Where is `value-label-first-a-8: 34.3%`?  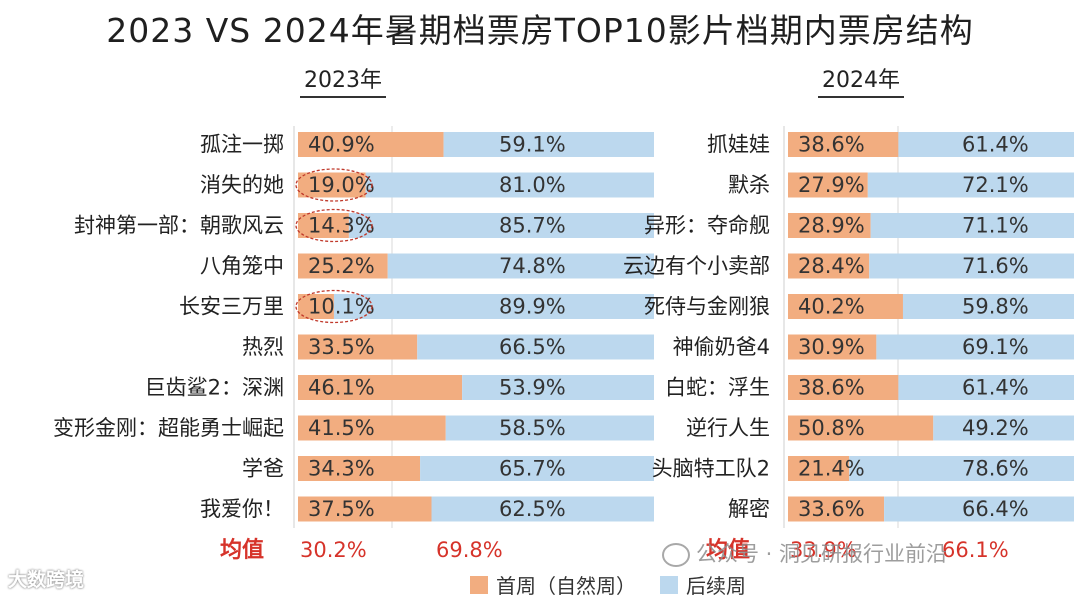 value-label-first-a-8: 34.3% is located at coordinates (341, 469).